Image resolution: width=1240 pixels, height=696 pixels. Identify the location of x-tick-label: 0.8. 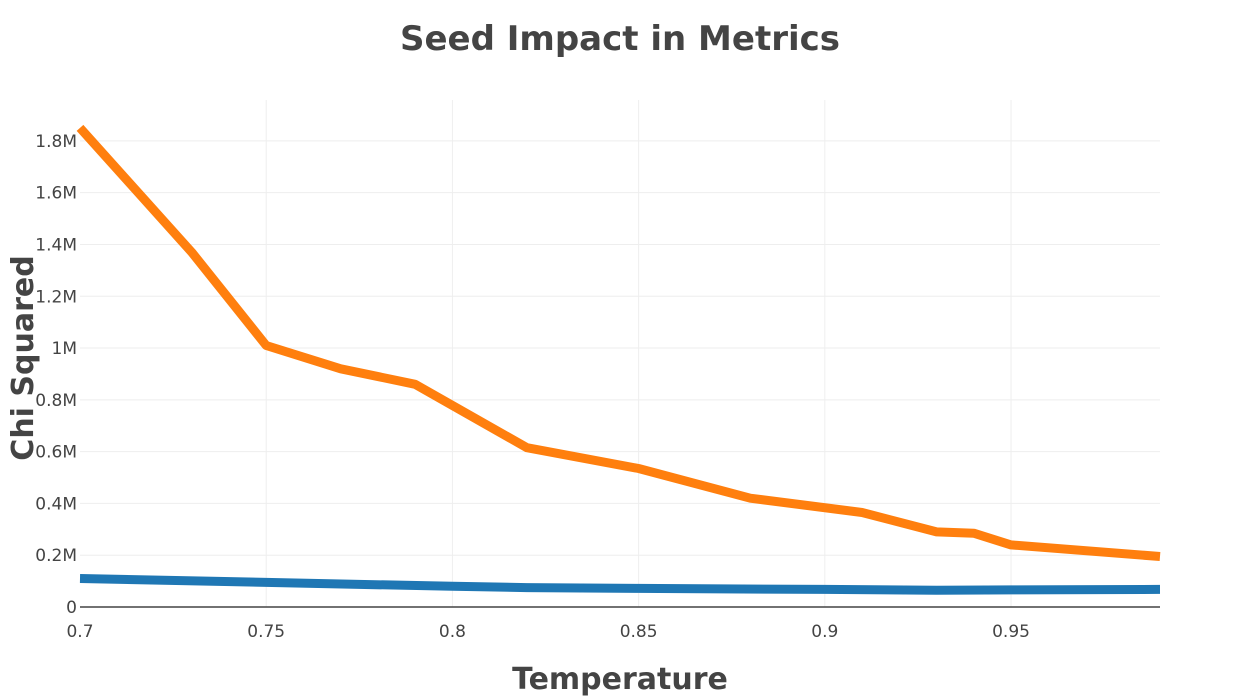
(452, 632).